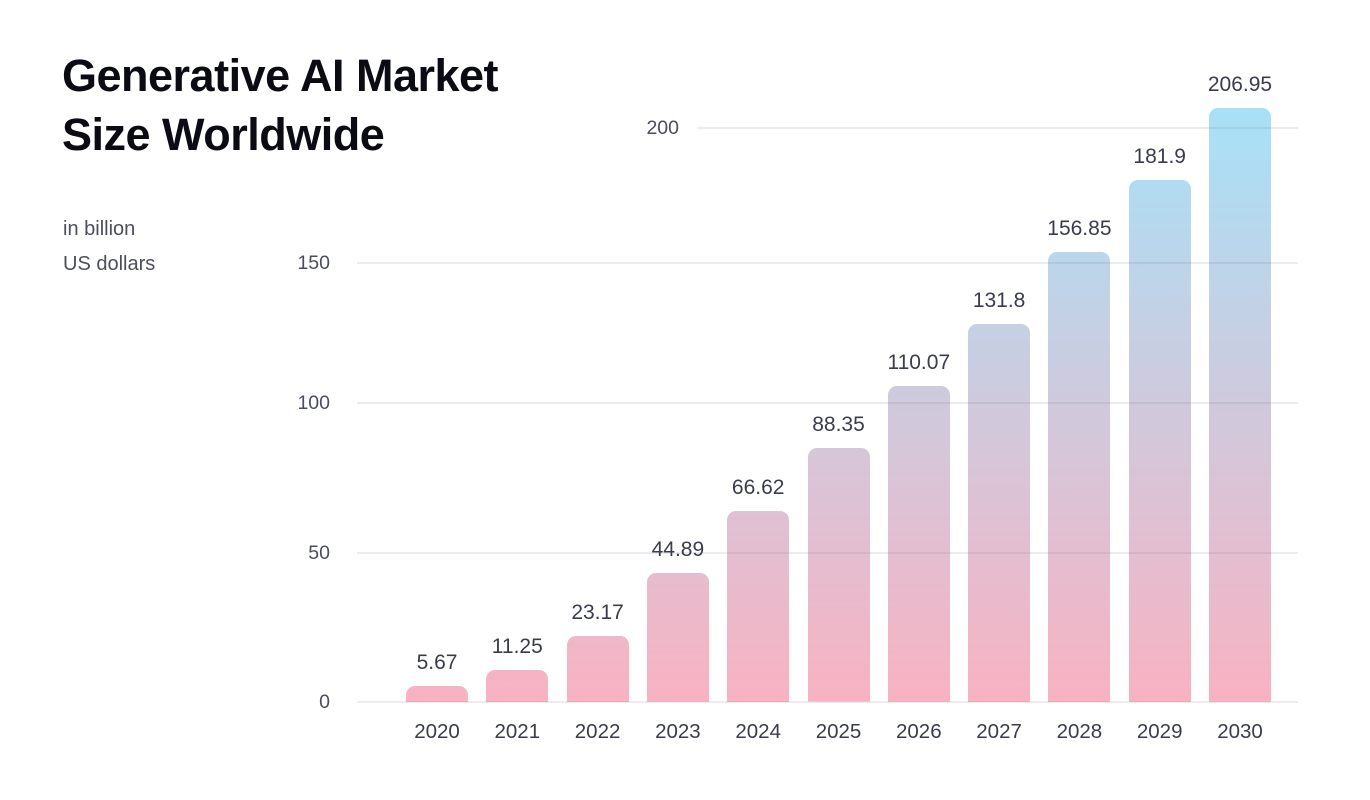 The width and height of the screenshot is (1370, 800). I want to click on bar-2030, so click(1240, 405).